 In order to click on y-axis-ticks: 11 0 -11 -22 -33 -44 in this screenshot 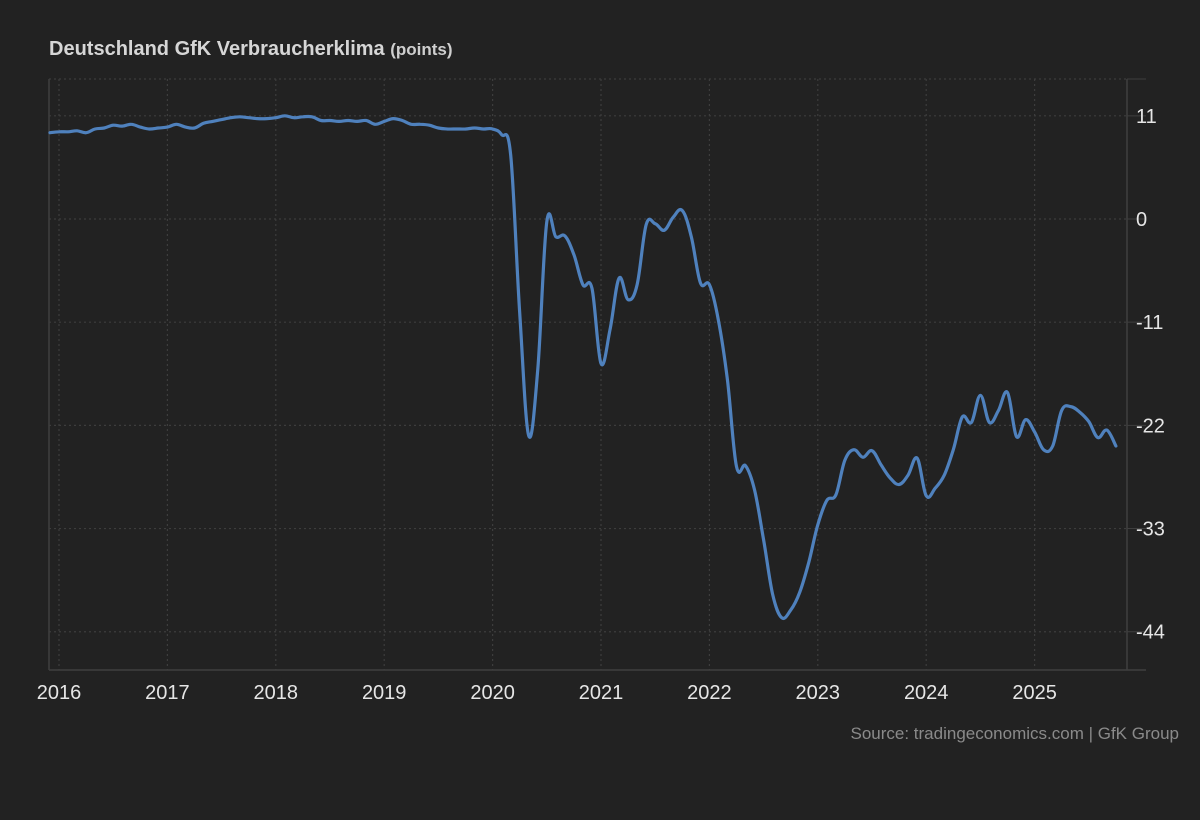, I will do `click(1146, 375)`.